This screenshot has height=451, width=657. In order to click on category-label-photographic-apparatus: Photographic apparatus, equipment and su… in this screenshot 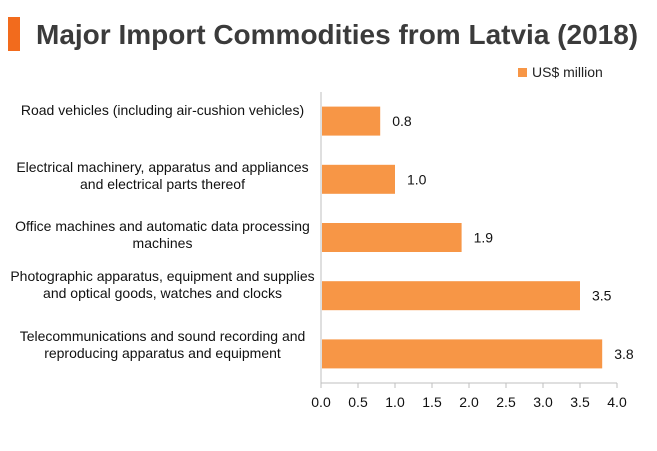, I will do `click(162, 284)`.